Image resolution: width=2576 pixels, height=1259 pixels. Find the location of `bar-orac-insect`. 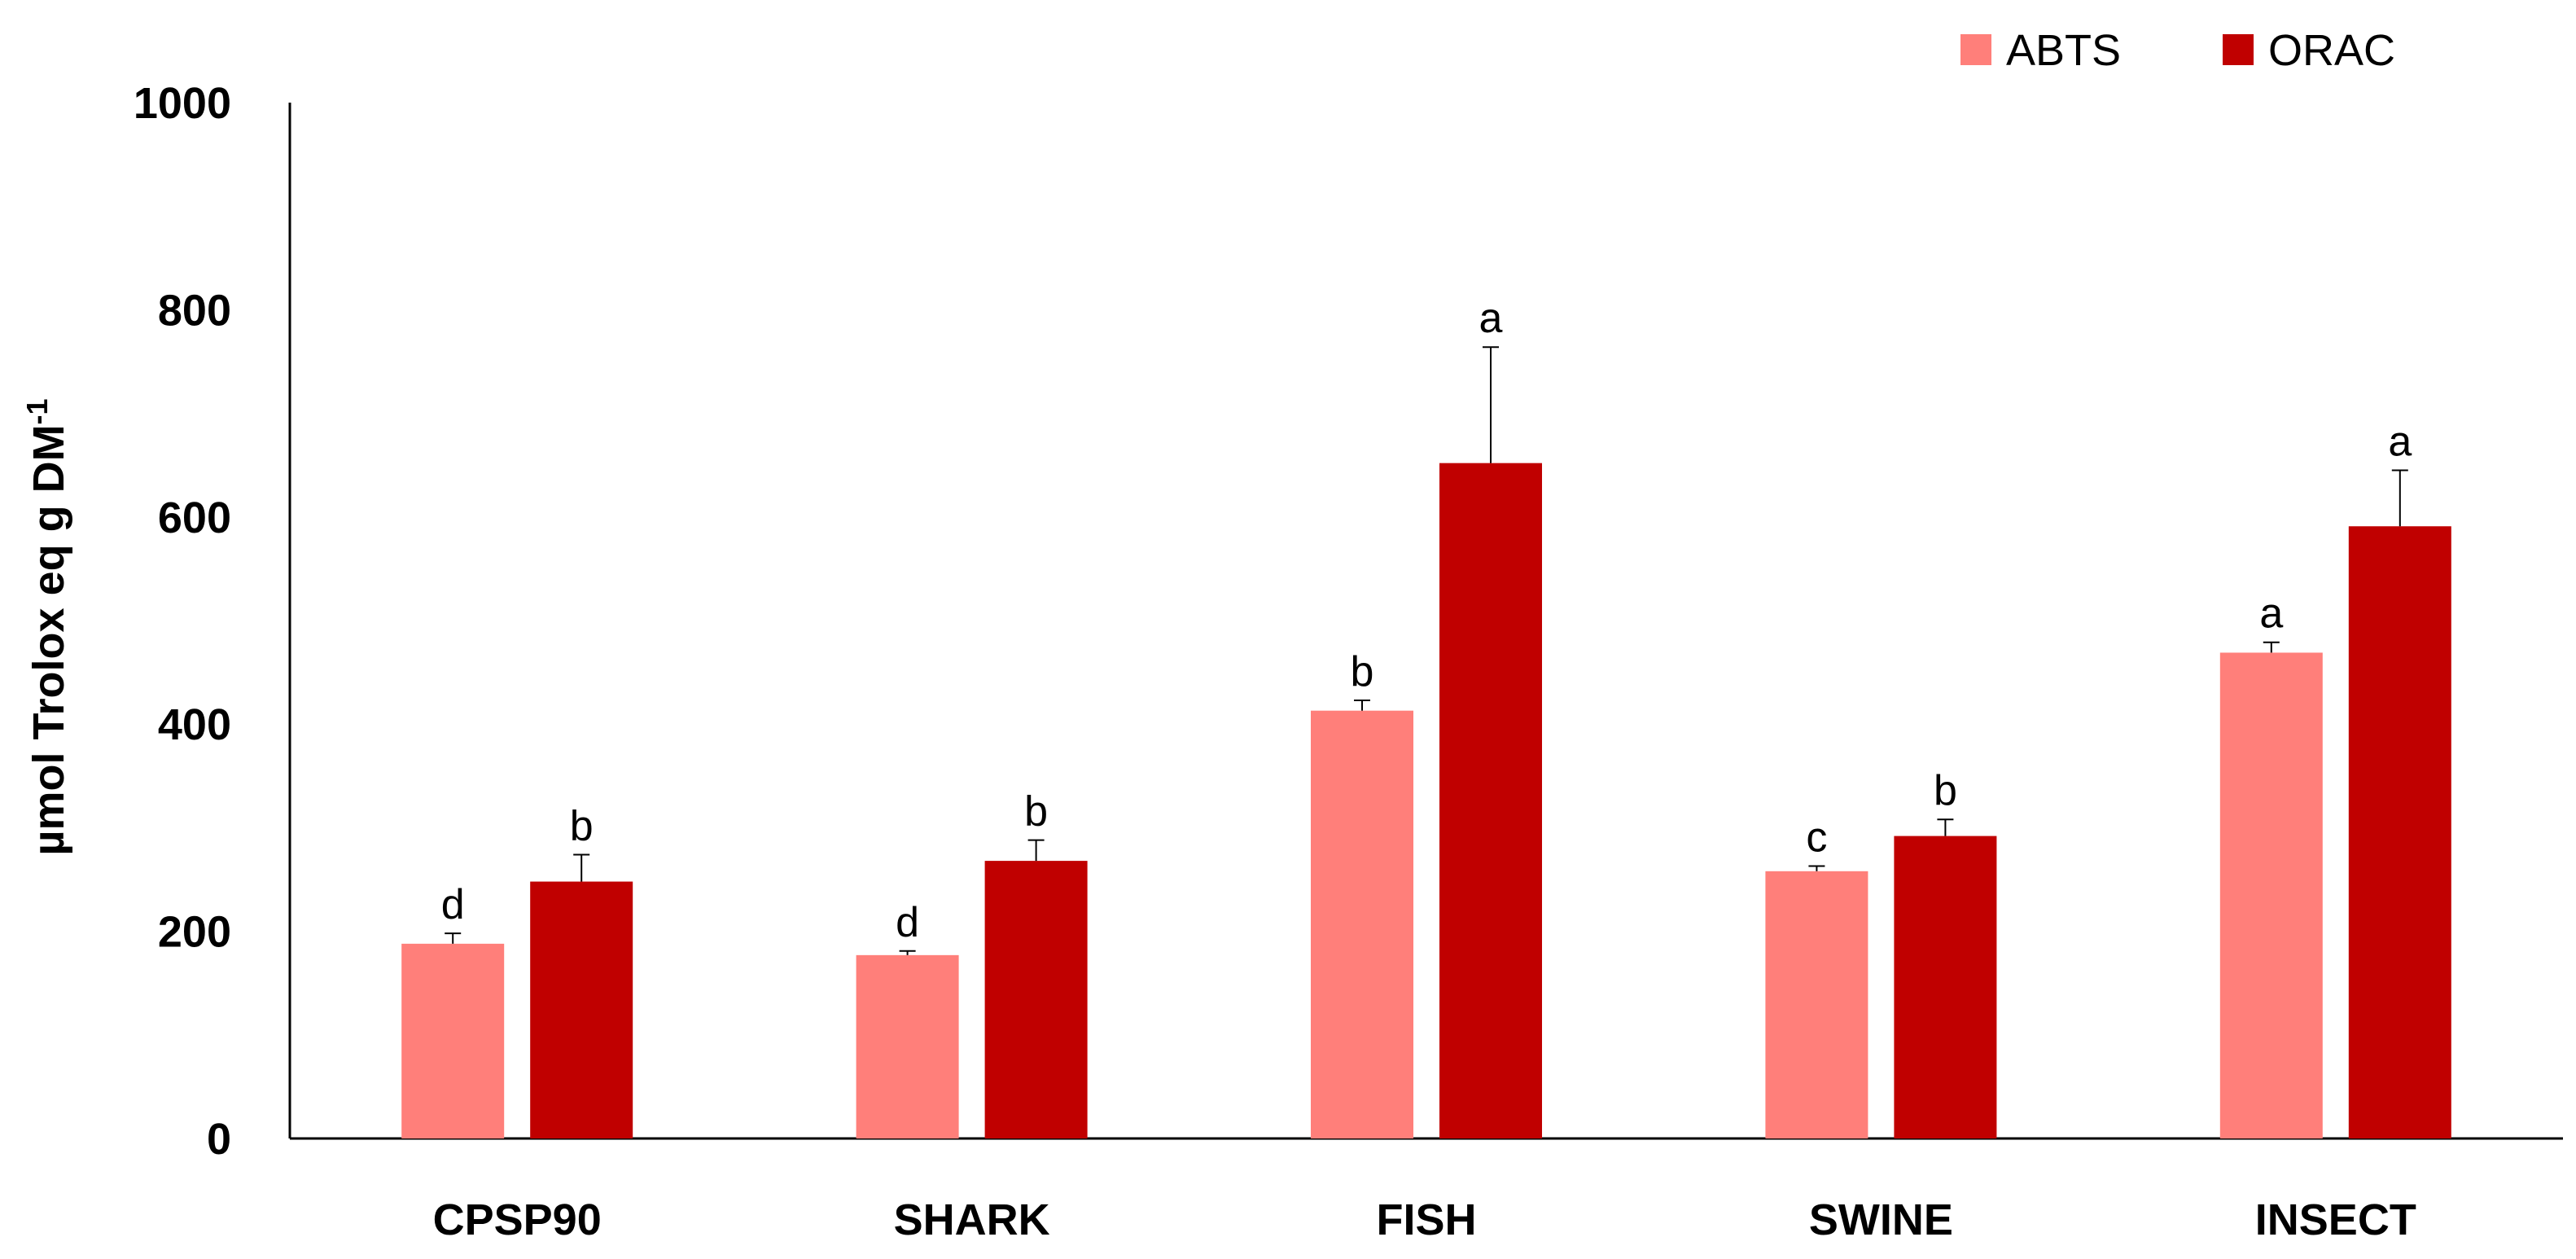

bar-orac-insect is located at coordinates (2399, 832).